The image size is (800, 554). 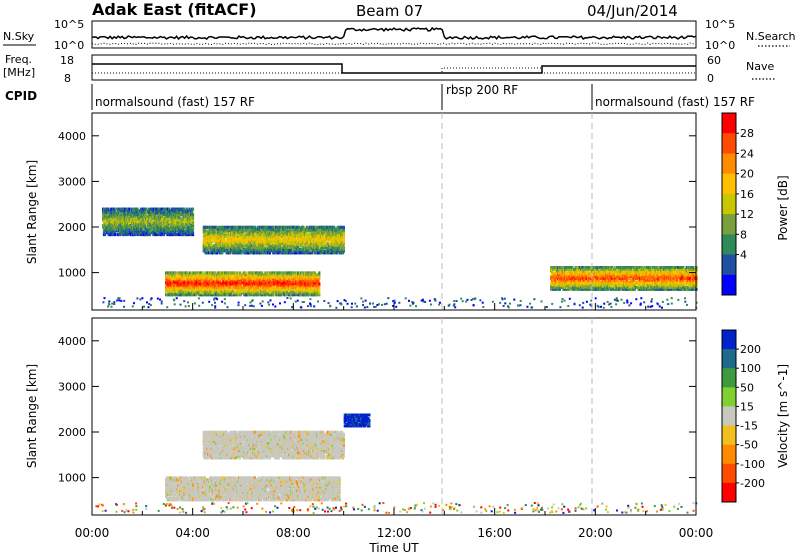 I want to click on noise-sky-line, so click(x=394, y=33).